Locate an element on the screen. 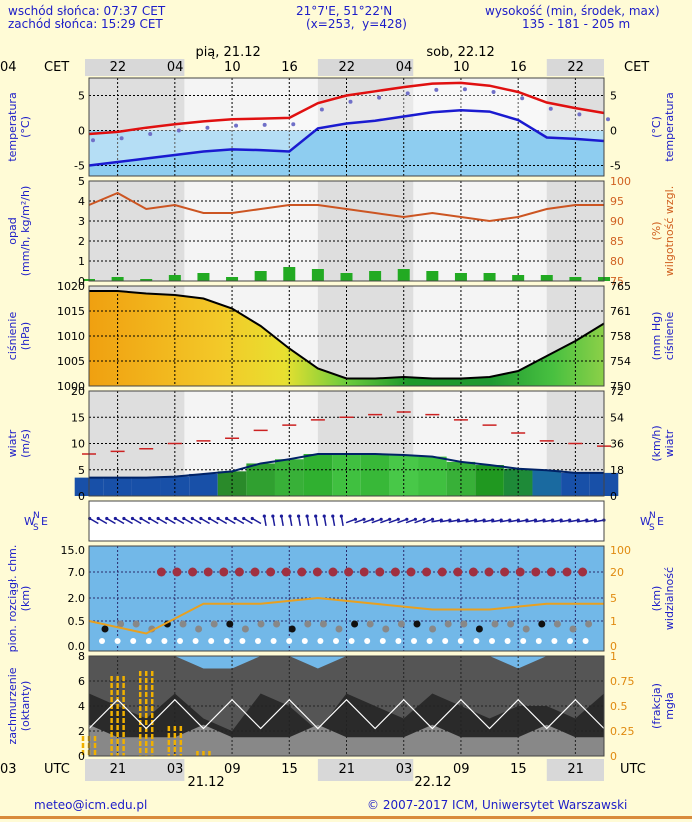  cloudbase-left-tick: 0.5 is located at coordinates (77, 621).